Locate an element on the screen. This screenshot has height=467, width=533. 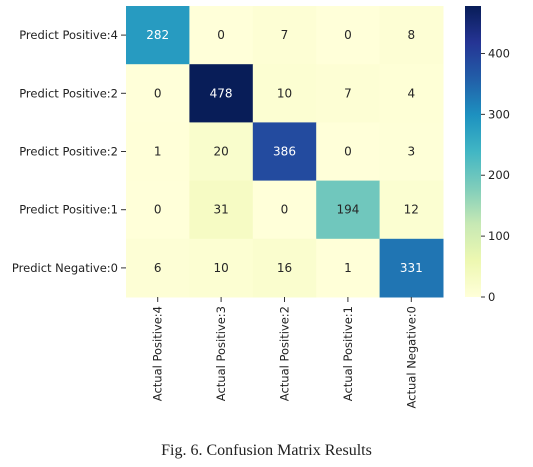
col-label: Actual Positive:4 is located at coordinates (158, 353).